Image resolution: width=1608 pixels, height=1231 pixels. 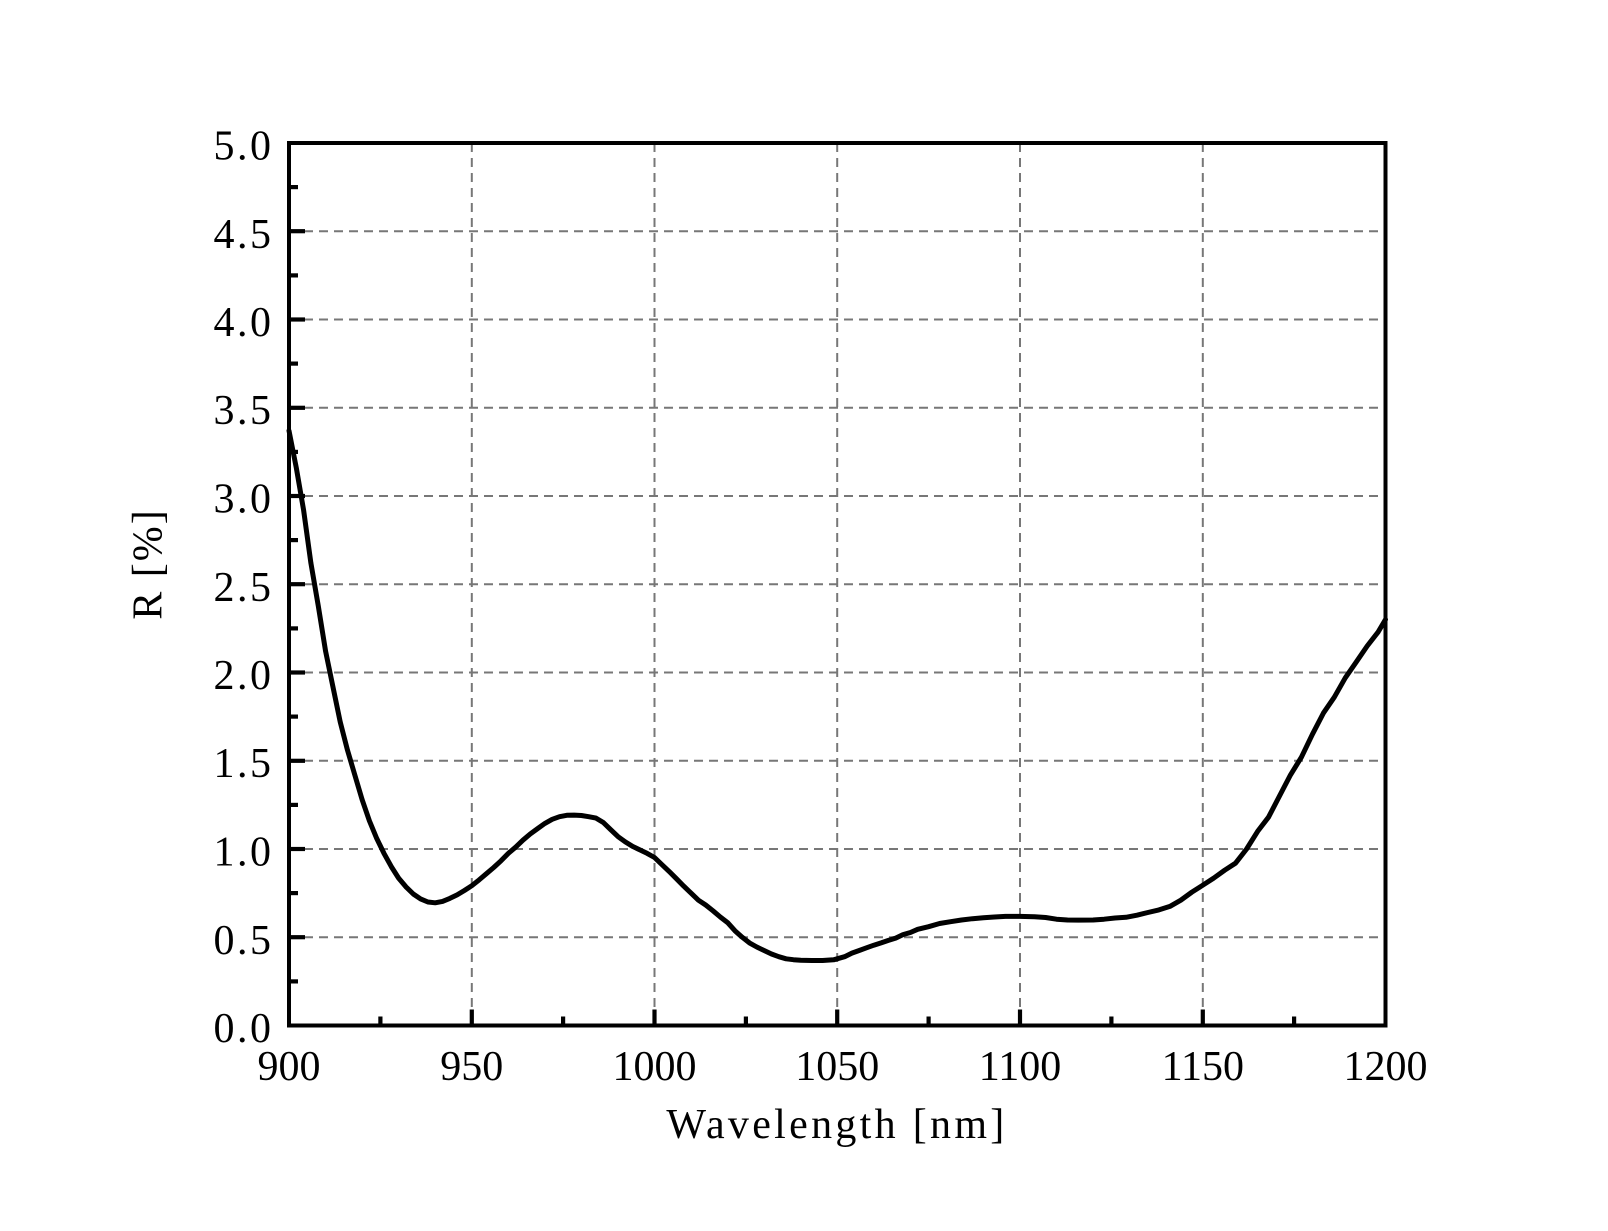 What do you see at coordinates (244, 764) in the screenshot?
I see `svg-text: 1.5` at bounding box center [244, 764].